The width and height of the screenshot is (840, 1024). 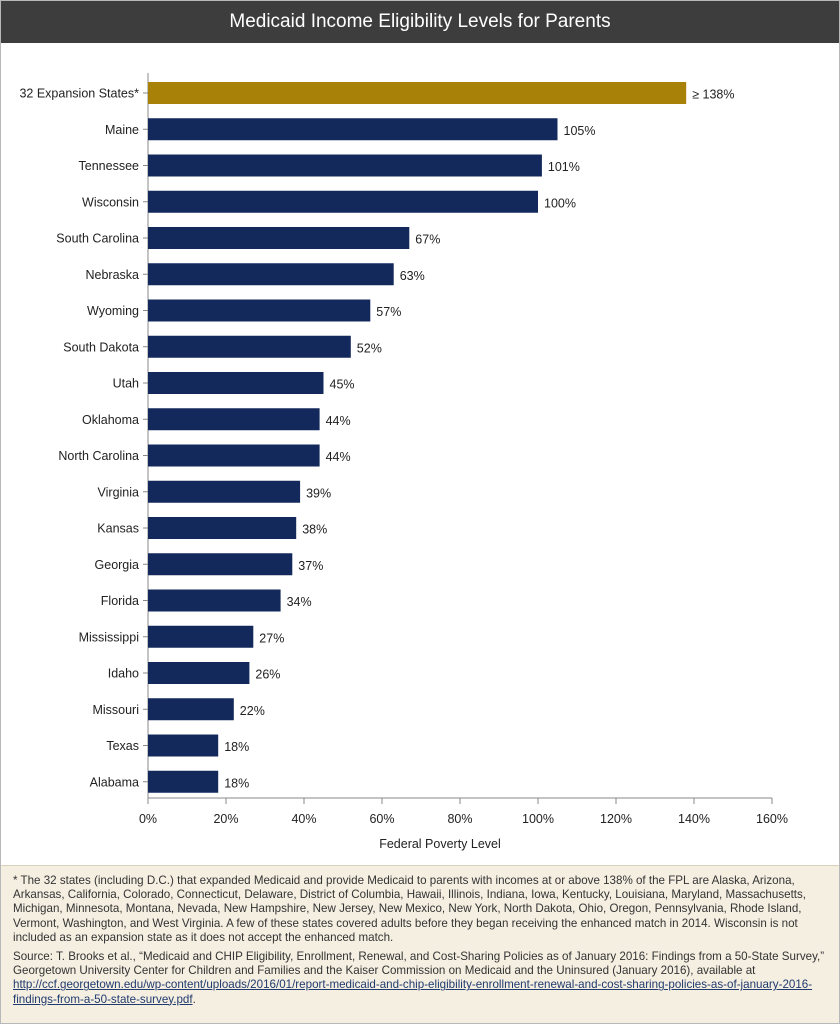 I want to click on data-label: 101%, so click(x=564, y=167).